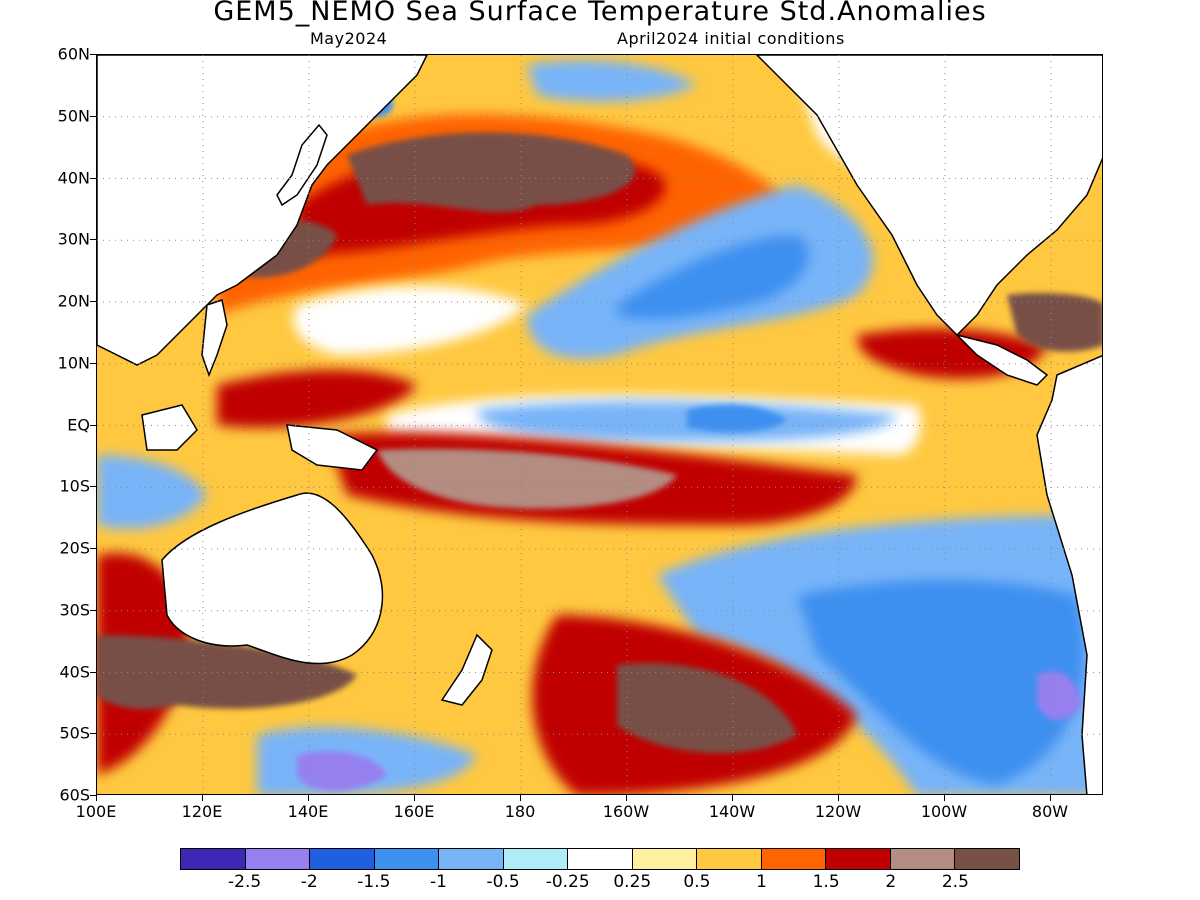  I want to click on colorbar-label: -0.5, so click(503, 882).